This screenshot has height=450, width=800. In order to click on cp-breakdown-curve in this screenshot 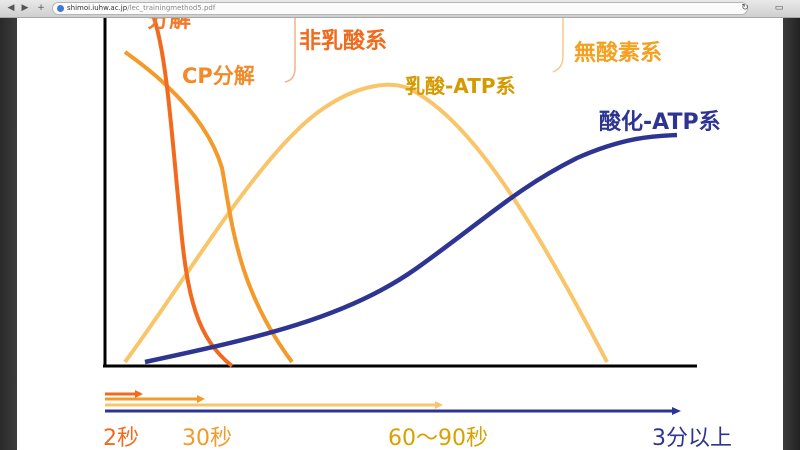, I will do `click(208, 207)`.